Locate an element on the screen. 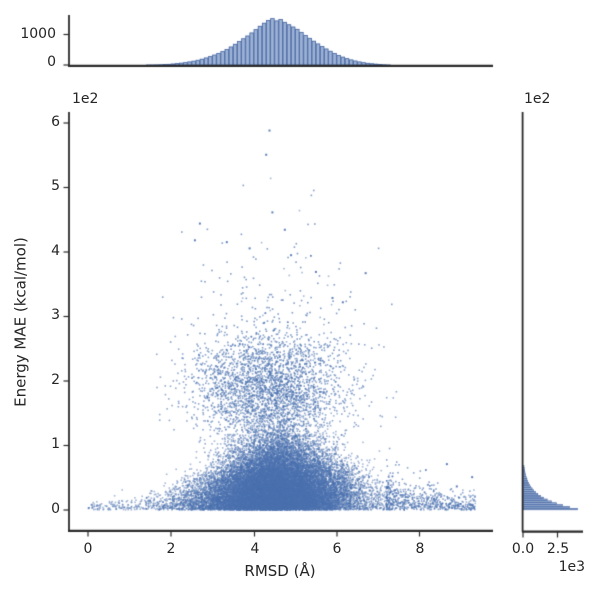 Image resolution: width=600 pixels, height=600 pixels. main-xtick-label: 0 is located at coordinates (88, 549).